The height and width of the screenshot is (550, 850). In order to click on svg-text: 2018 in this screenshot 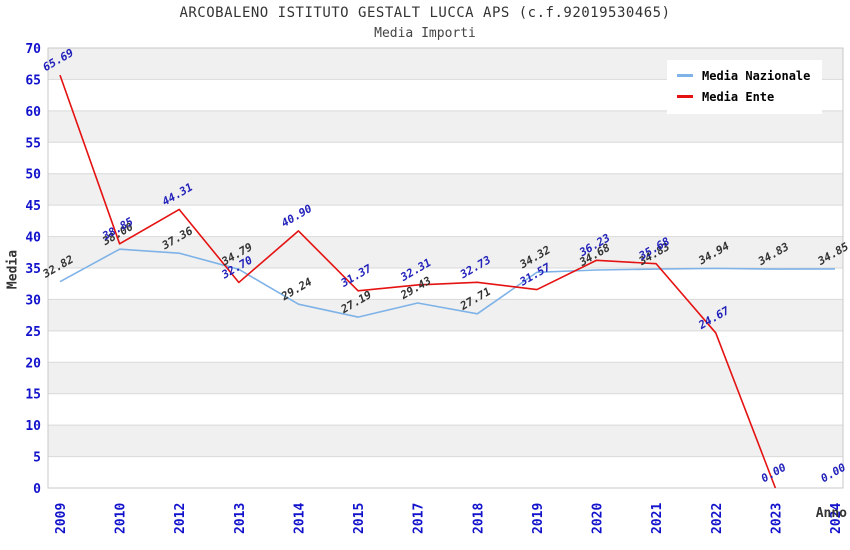, I will do `click(478, 518)`.